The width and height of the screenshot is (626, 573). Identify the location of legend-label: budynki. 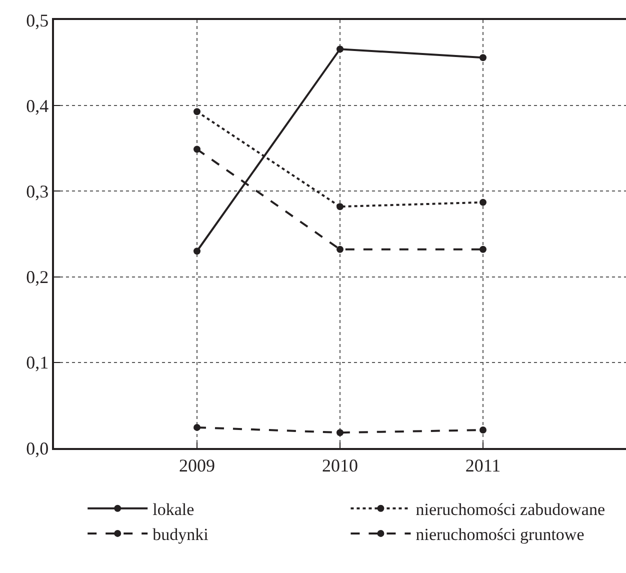
(180, 534).